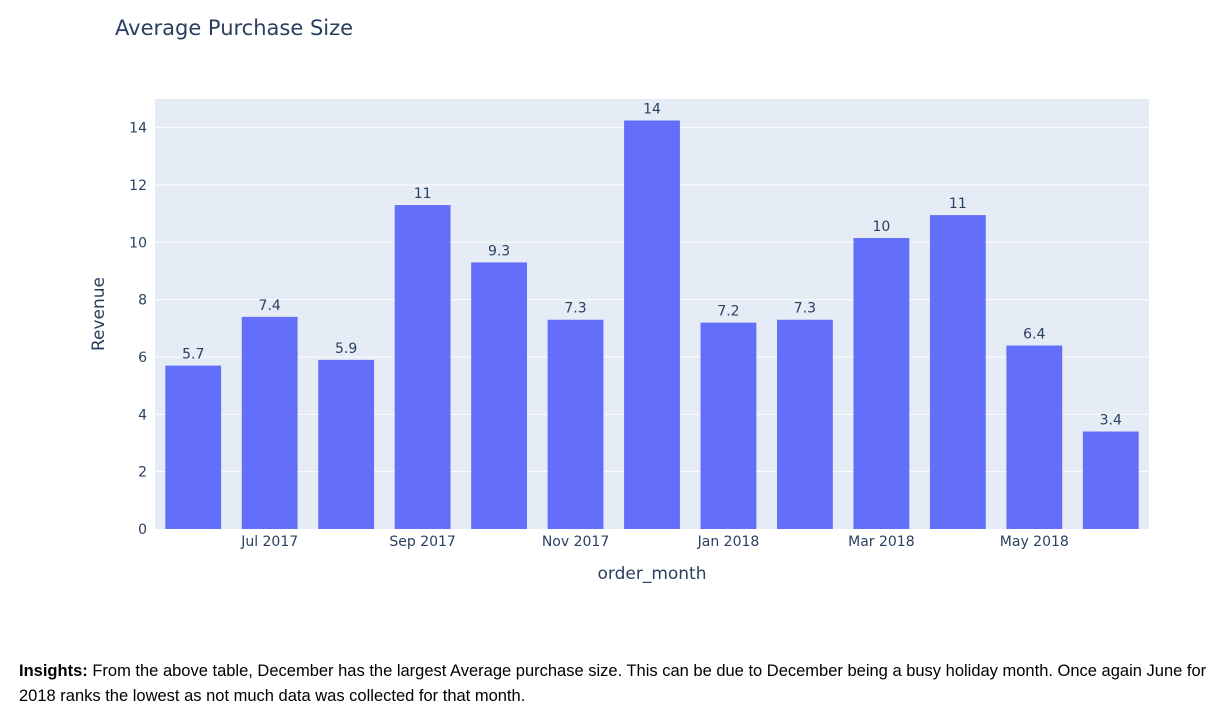 The width and height of the screenshot is (1225, 723). I want to click on data-label-2018-03: 10, so click(881, 227).